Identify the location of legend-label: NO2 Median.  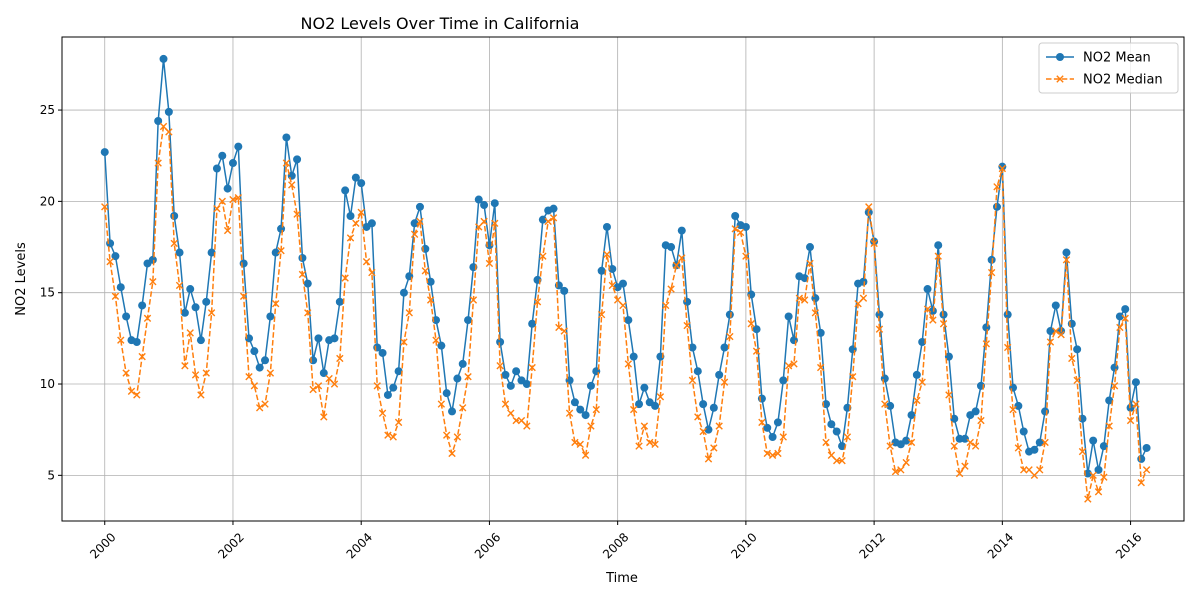
(1123, 80).